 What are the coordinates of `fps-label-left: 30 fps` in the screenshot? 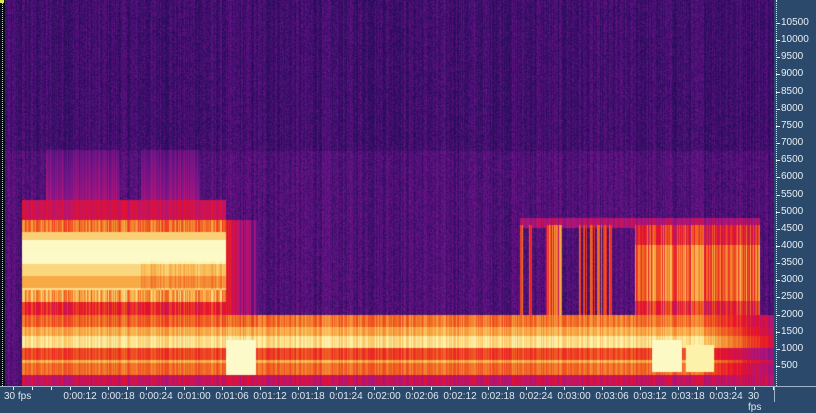 It's located at (18, 396).